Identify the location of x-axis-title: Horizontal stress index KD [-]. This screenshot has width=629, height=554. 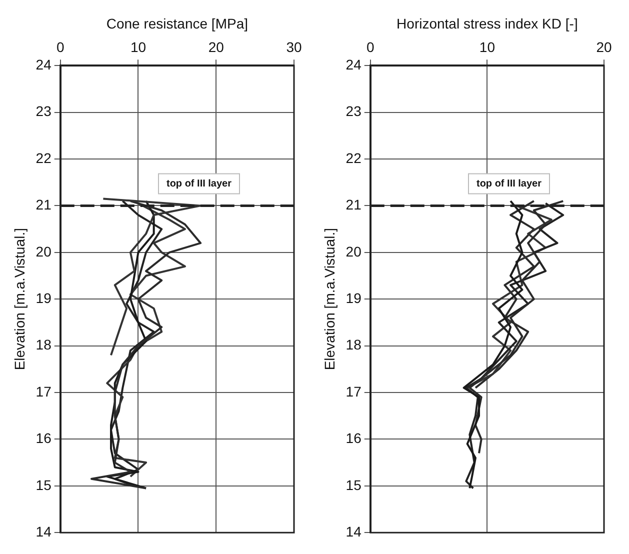
(487, 23).